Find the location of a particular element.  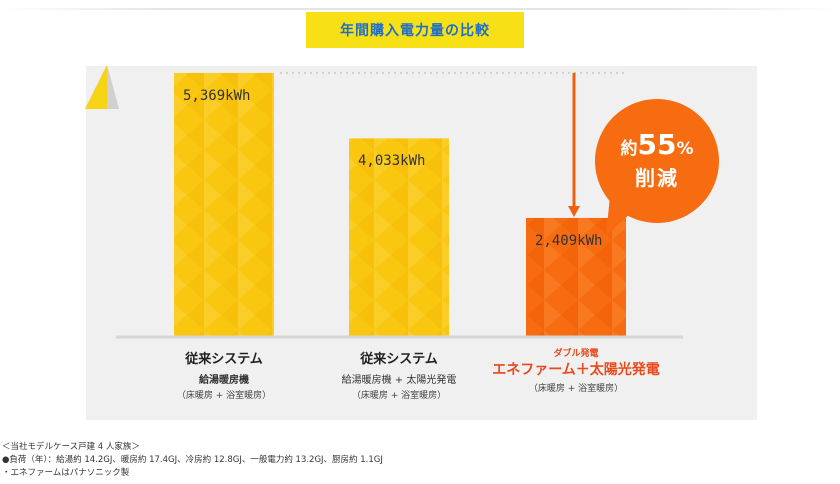

footnote-1: ＜当社モデルケース戸建 4 人家族＞ is located at coordinates (71, 447).